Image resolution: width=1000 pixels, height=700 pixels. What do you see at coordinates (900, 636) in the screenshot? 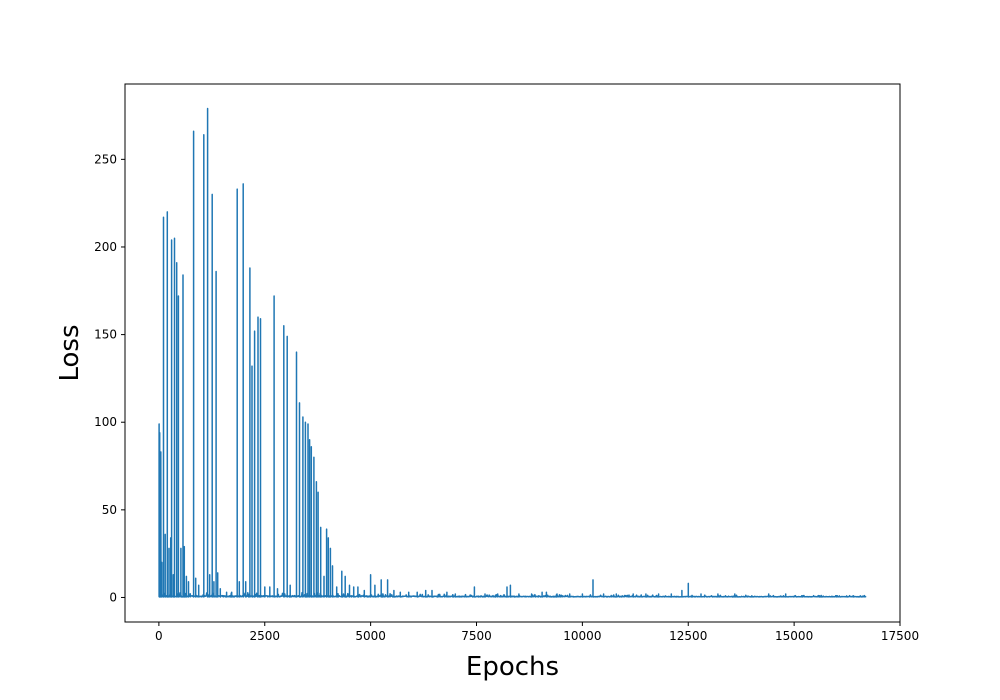
I see `x-tick-label: 17500` at bounding box center [900, 636].